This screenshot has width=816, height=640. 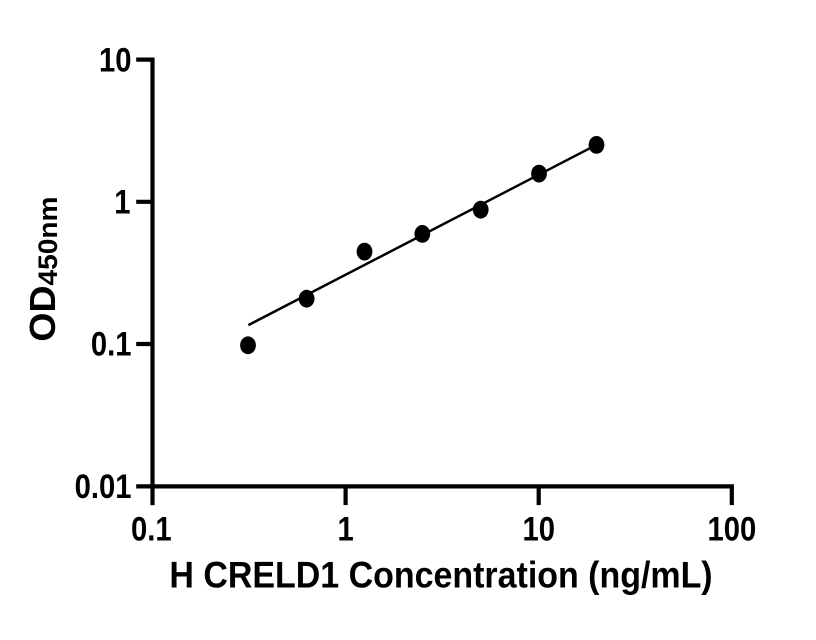 I want to click on svg-text: 100, so click(x=732, y=529).